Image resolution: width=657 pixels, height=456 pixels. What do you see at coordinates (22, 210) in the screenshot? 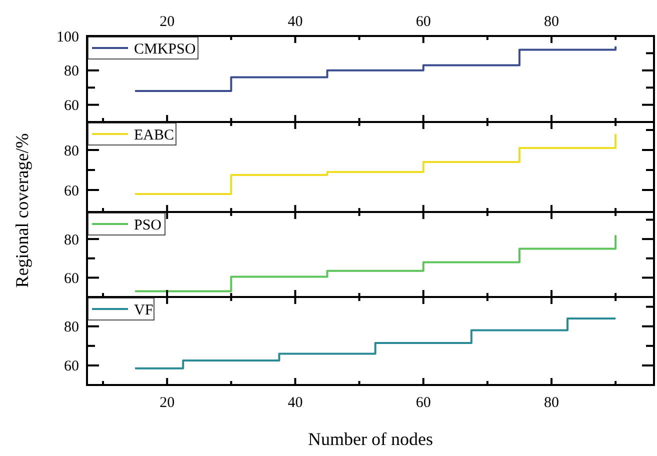
I see `y-axis-title: Regional coverage/%` at bounding box center [22, 210].